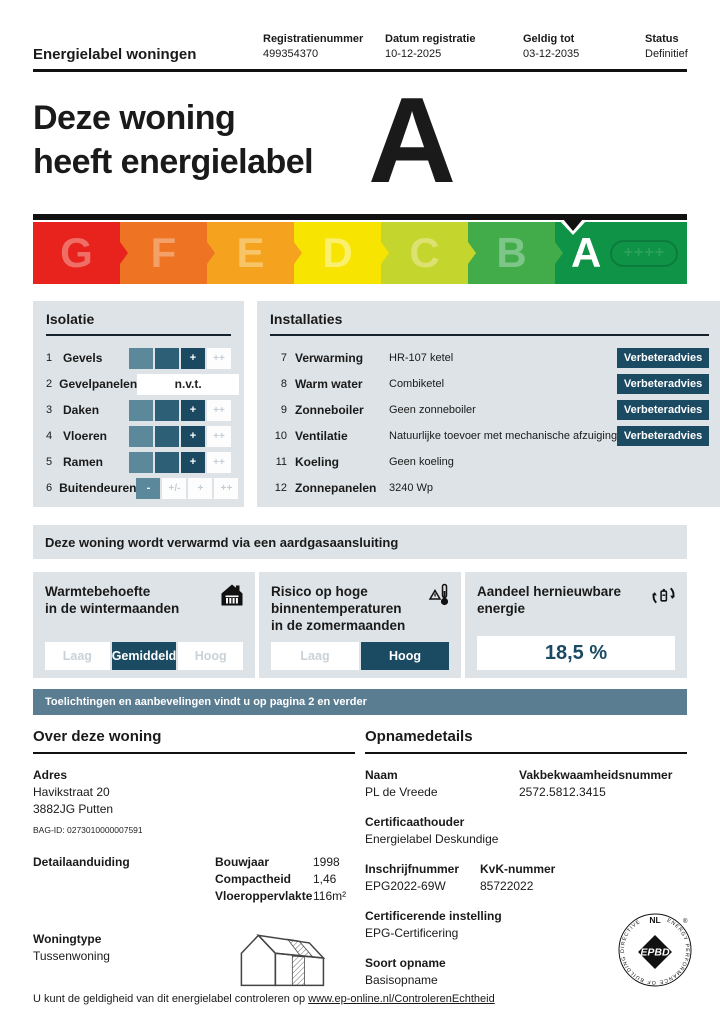  Describe the element at coordinates (71, 956) in the screenshot. I see `woningtype-value: Tussenwoning` at that location.